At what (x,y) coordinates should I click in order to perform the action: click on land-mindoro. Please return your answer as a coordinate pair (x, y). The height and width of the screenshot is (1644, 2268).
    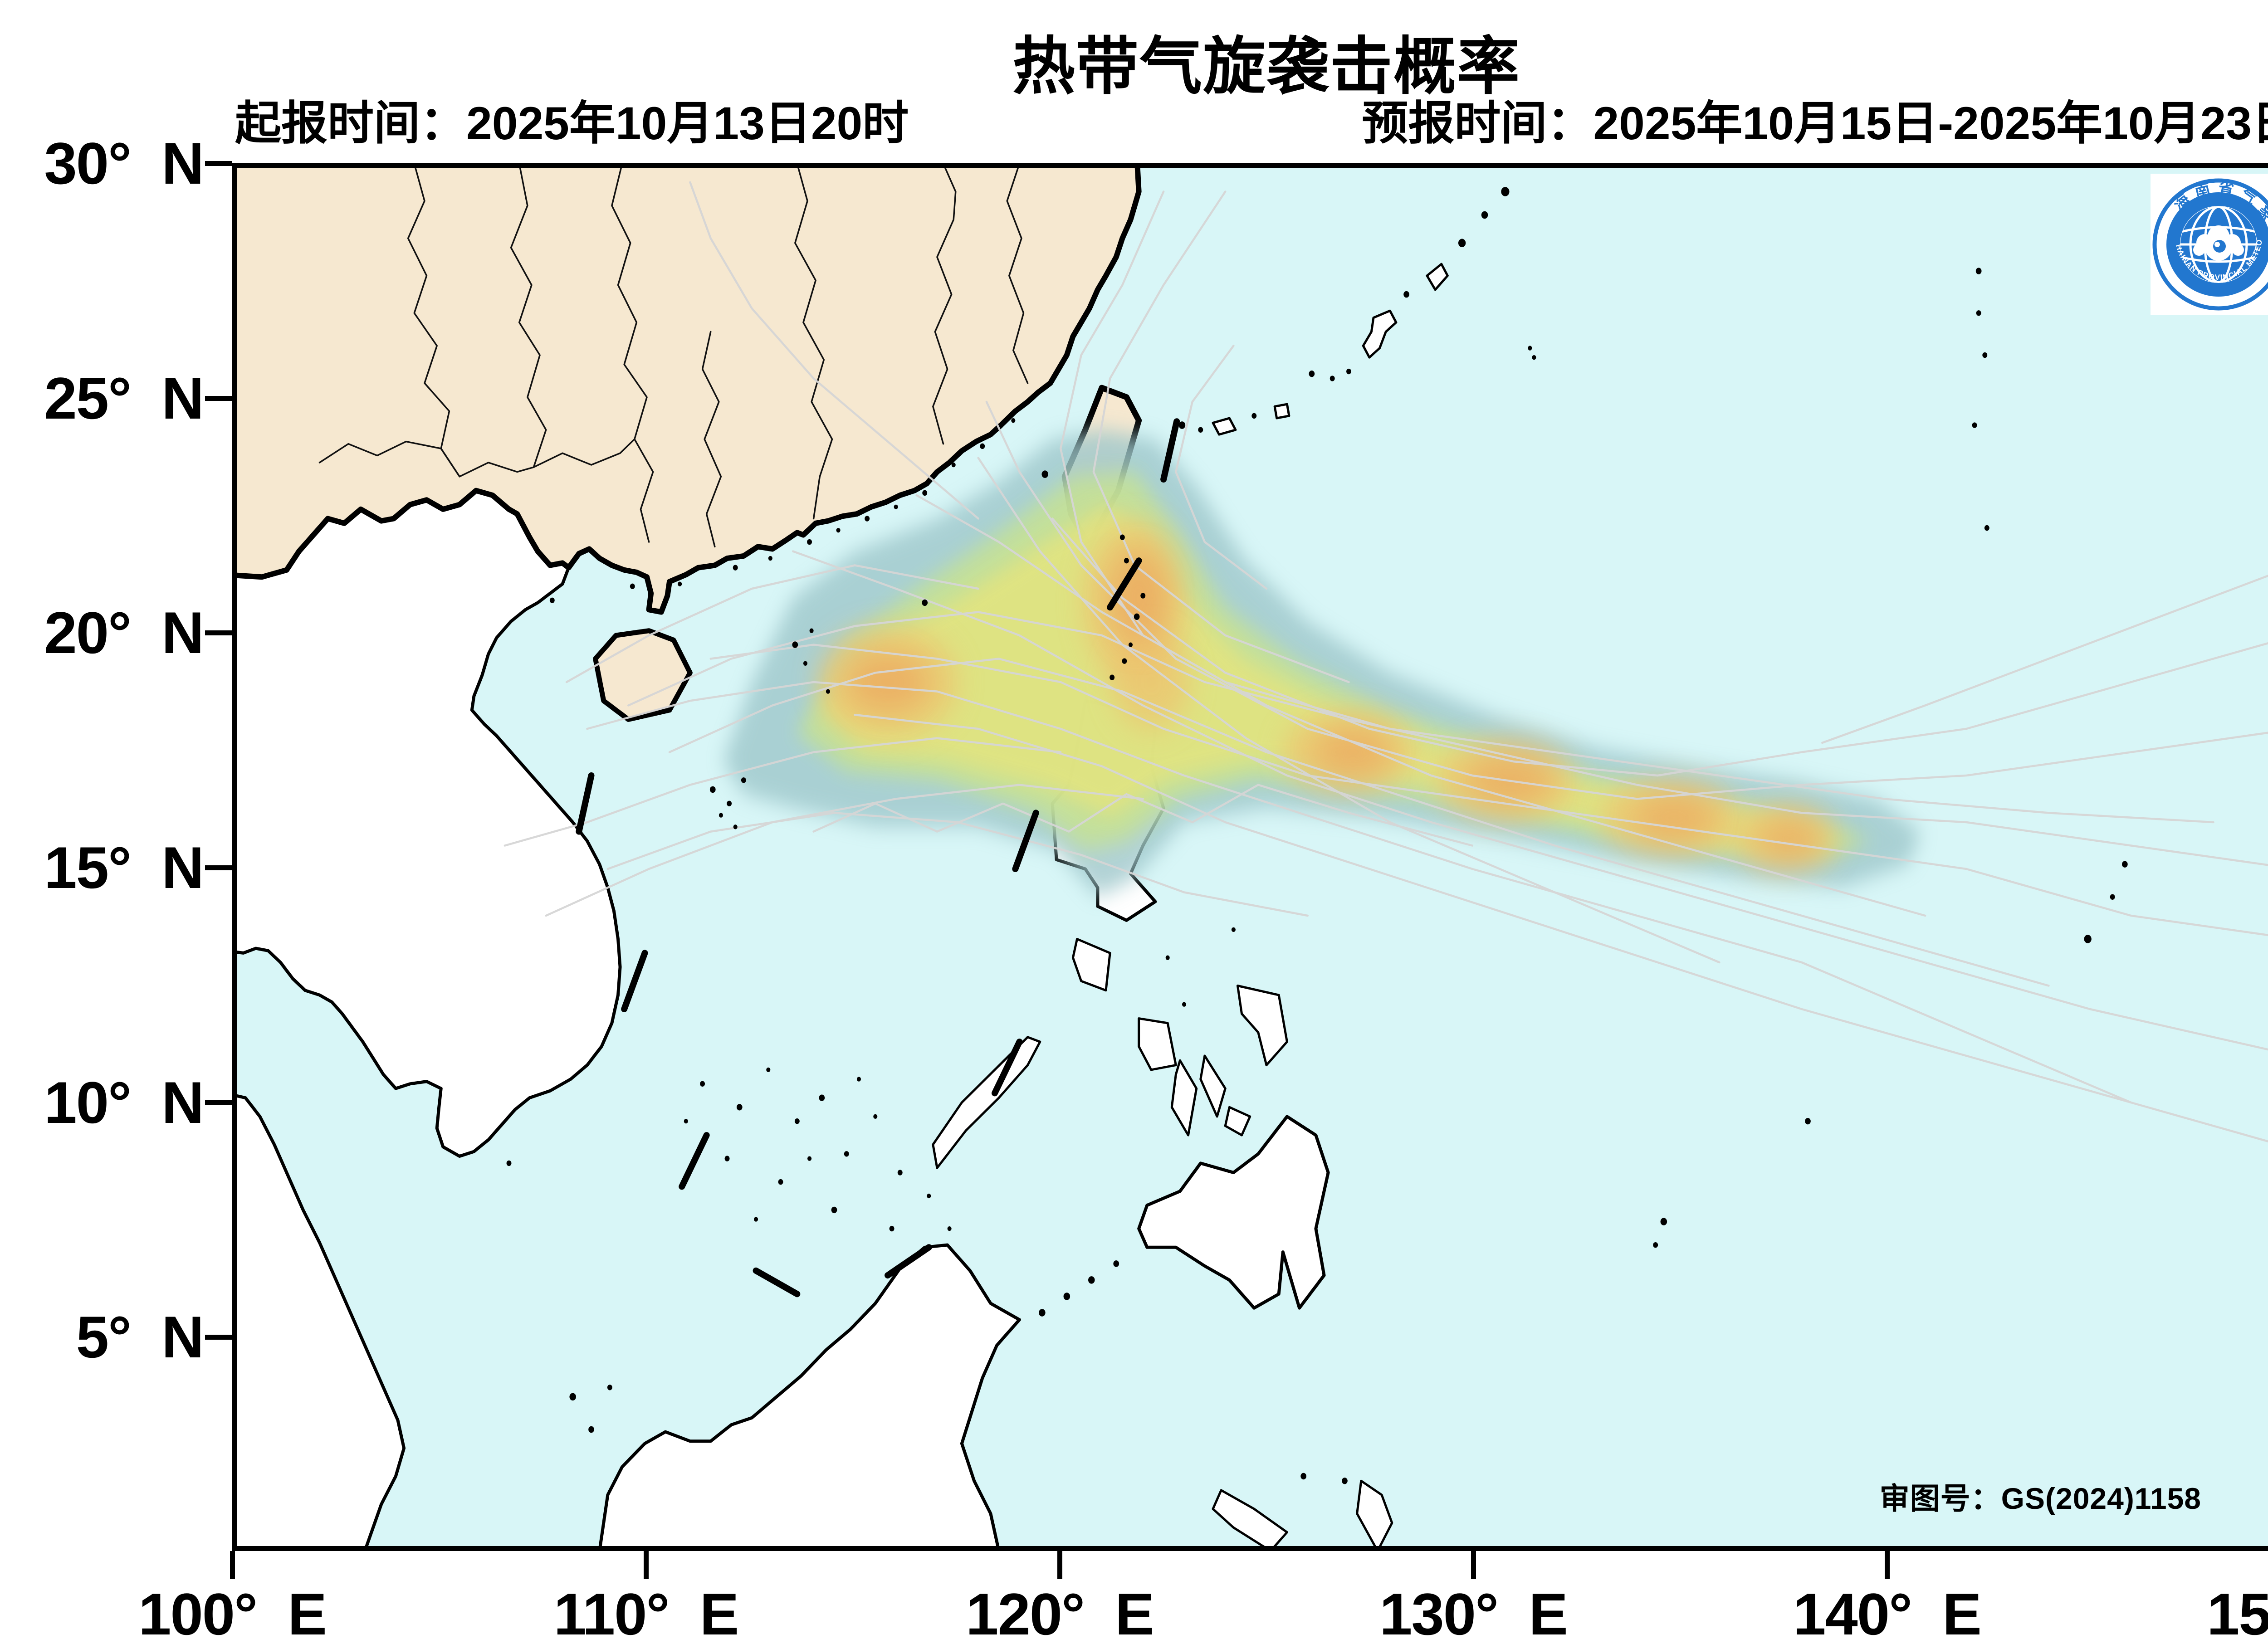
    Looking at the image, I should click on (1092, 964).